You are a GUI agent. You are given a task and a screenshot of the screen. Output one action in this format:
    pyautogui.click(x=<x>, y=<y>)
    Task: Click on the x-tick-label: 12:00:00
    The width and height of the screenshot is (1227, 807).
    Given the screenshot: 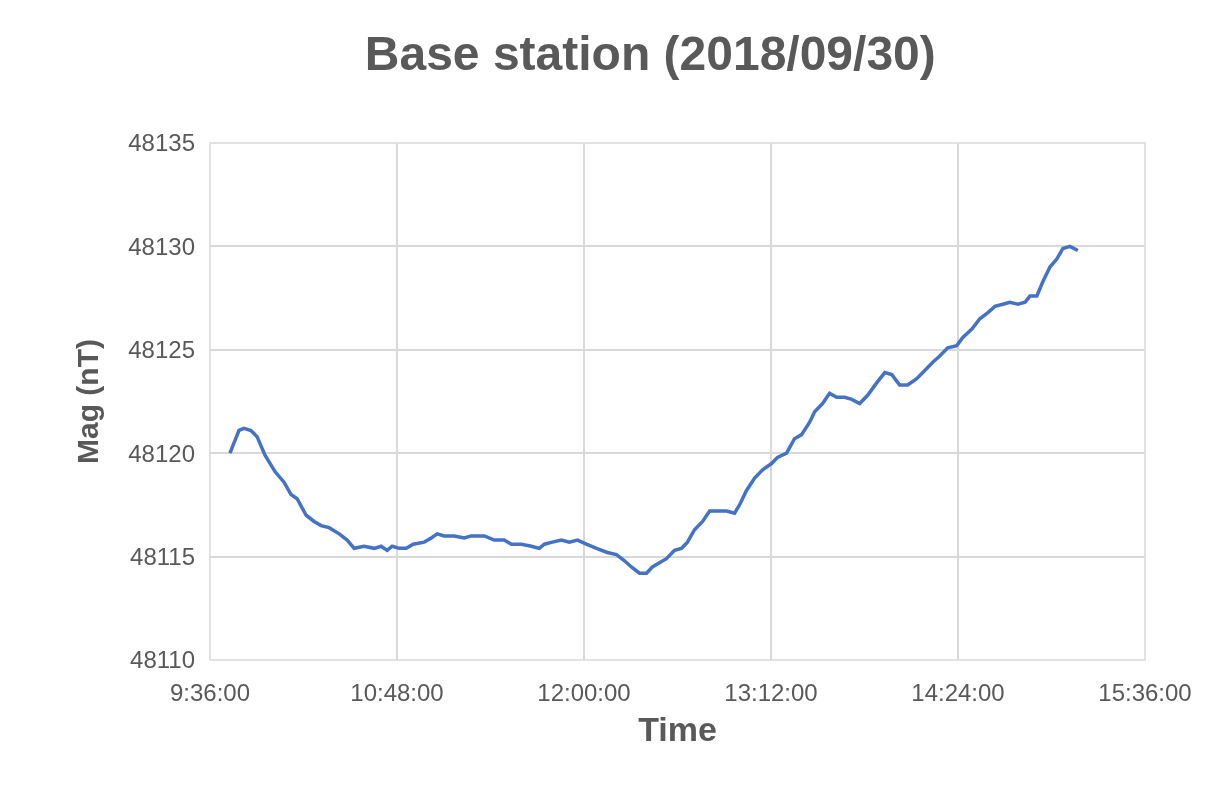 What is the action you would take?
    pyautogui.click(x=584, y=692)
    